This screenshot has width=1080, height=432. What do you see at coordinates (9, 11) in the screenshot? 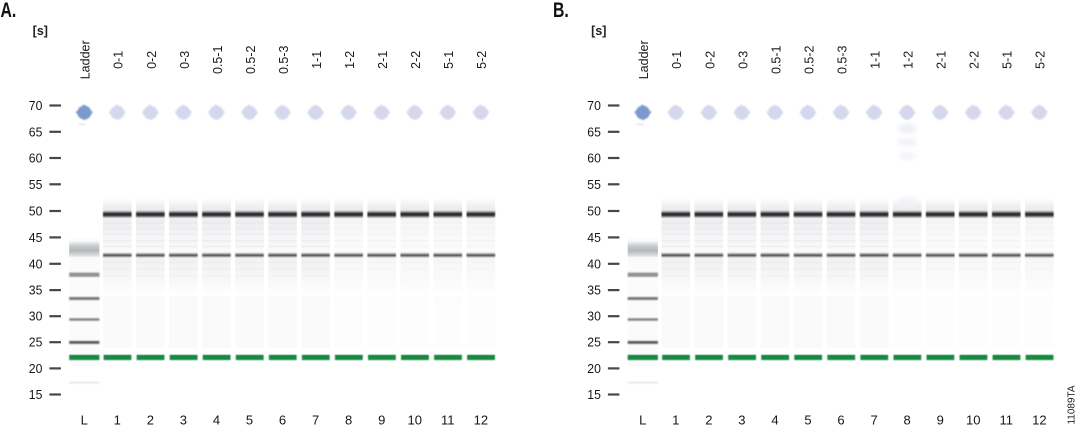
I see `svg-text: A.` at bounding box center [9, 11].